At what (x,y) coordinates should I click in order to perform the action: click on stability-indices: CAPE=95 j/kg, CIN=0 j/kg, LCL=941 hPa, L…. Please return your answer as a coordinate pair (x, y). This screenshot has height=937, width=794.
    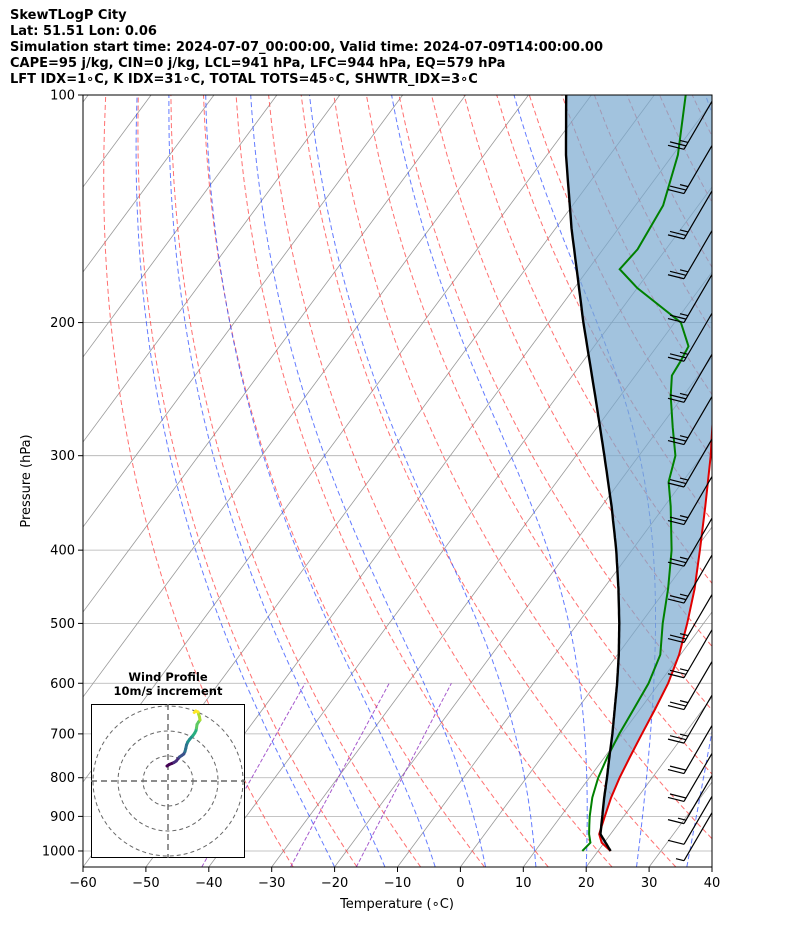
    Looking at the image, I should click on (258, 63).